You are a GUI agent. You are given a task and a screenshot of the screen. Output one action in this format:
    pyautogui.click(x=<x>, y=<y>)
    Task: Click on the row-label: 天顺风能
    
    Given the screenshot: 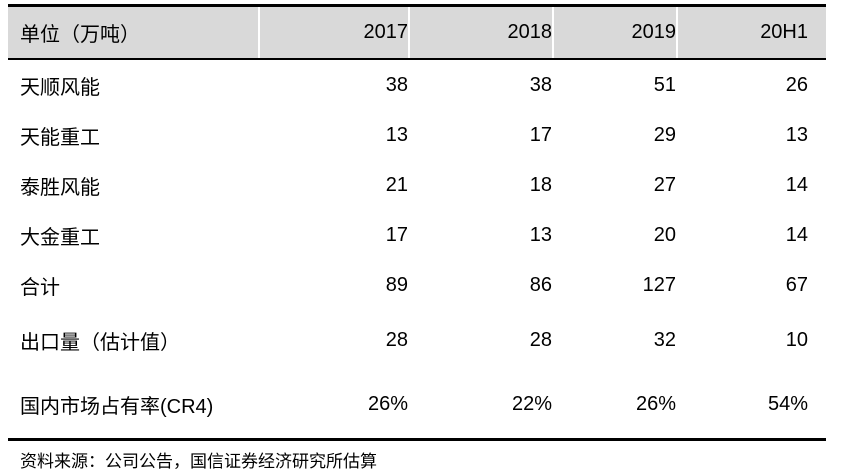 What is the action you would take?
    pyautogui.click(x=60, y=87)
    